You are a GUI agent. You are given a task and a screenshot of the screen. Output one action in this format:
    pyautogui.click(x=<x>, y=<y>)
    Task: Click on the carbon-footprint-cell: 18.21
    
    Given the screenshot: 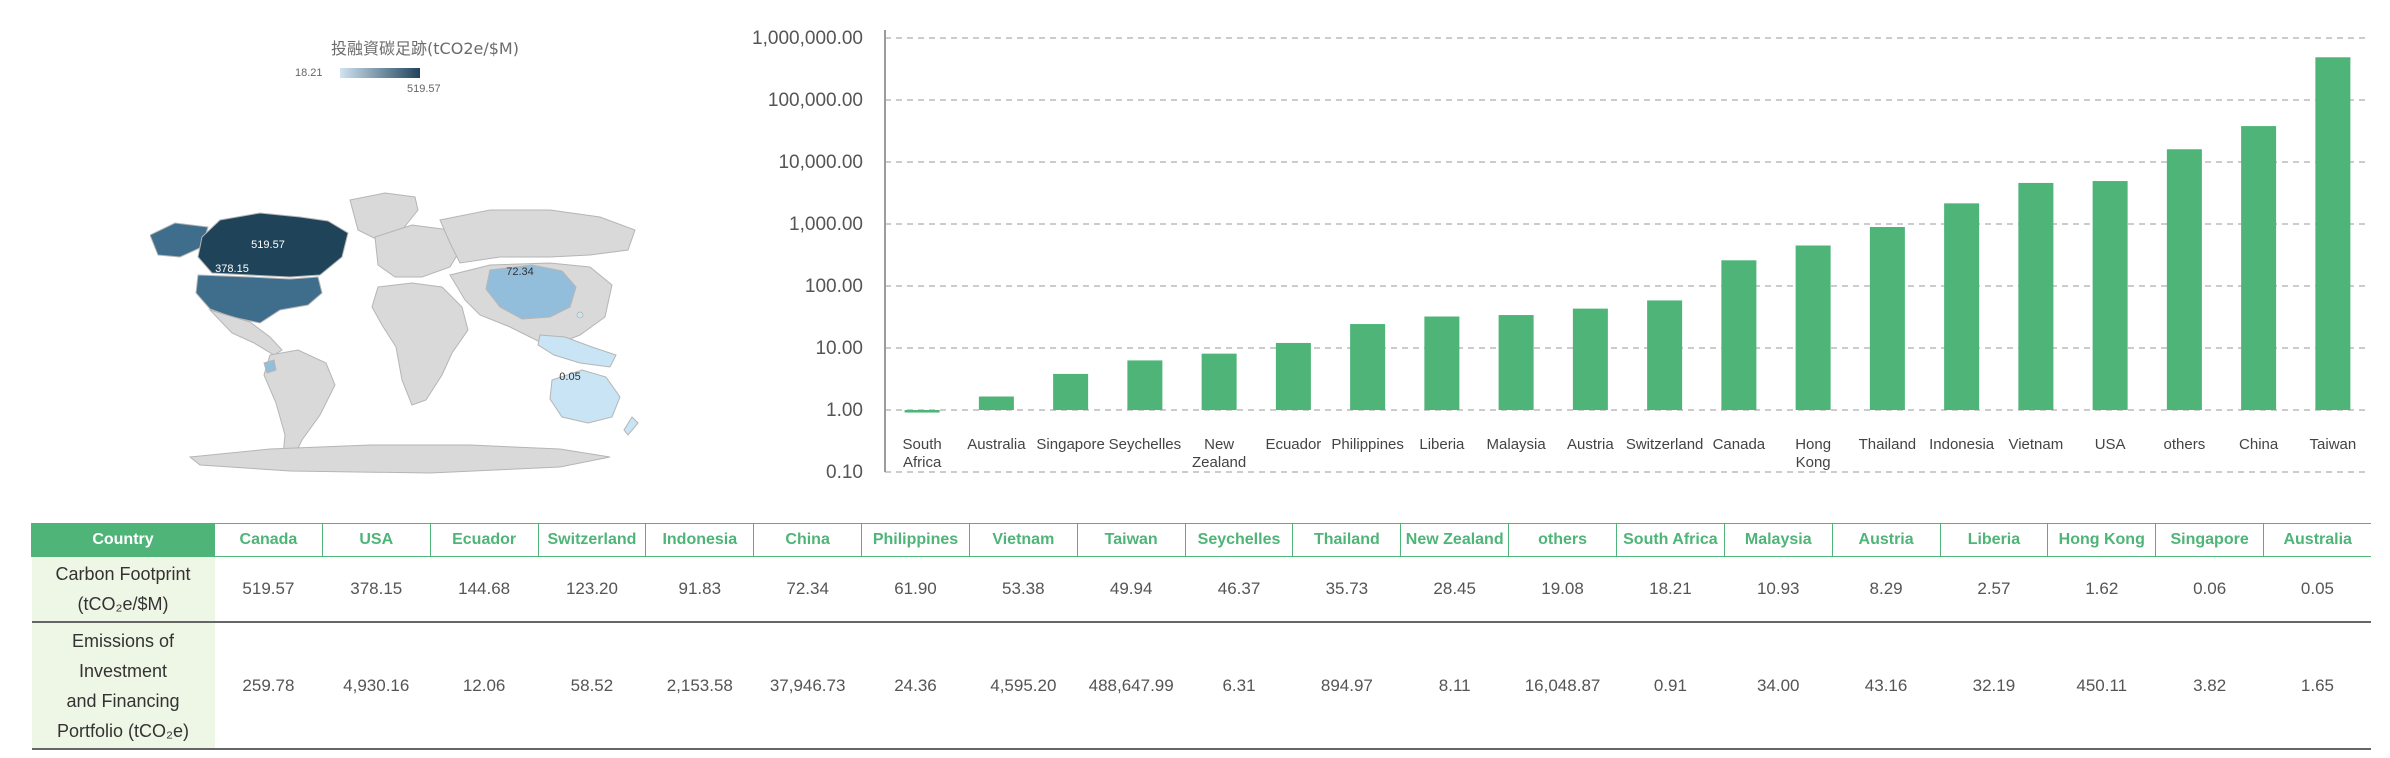 What is the action you would take?
    pyautogui.click(x=1670, y=589)
    